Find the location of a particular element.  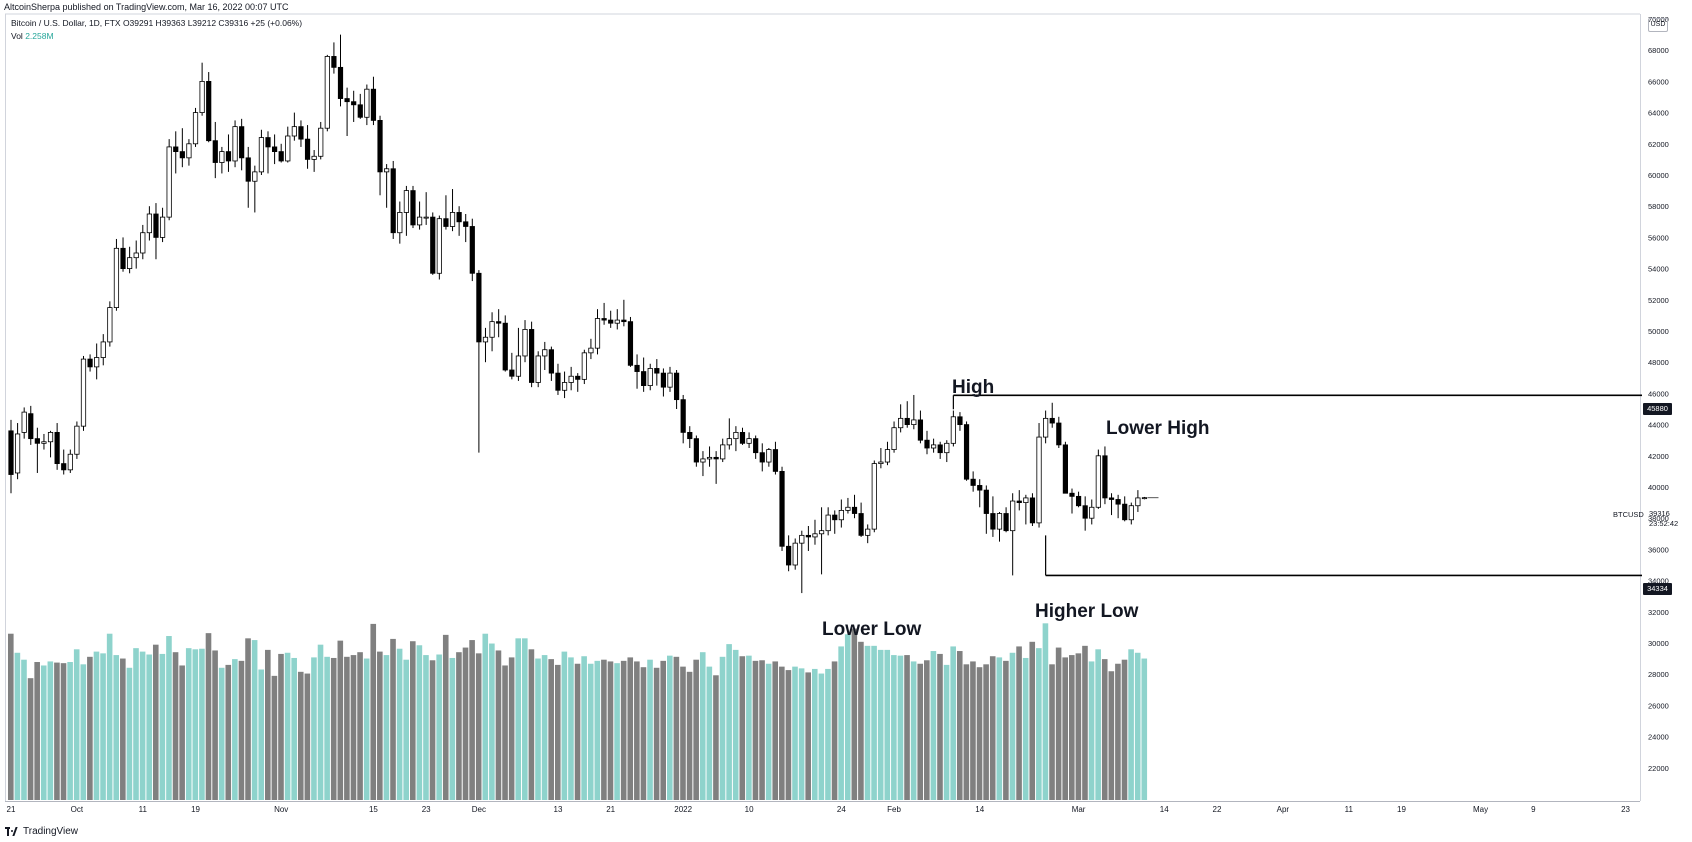

time-tick-label: Nov is located at coordinates (281, 809).